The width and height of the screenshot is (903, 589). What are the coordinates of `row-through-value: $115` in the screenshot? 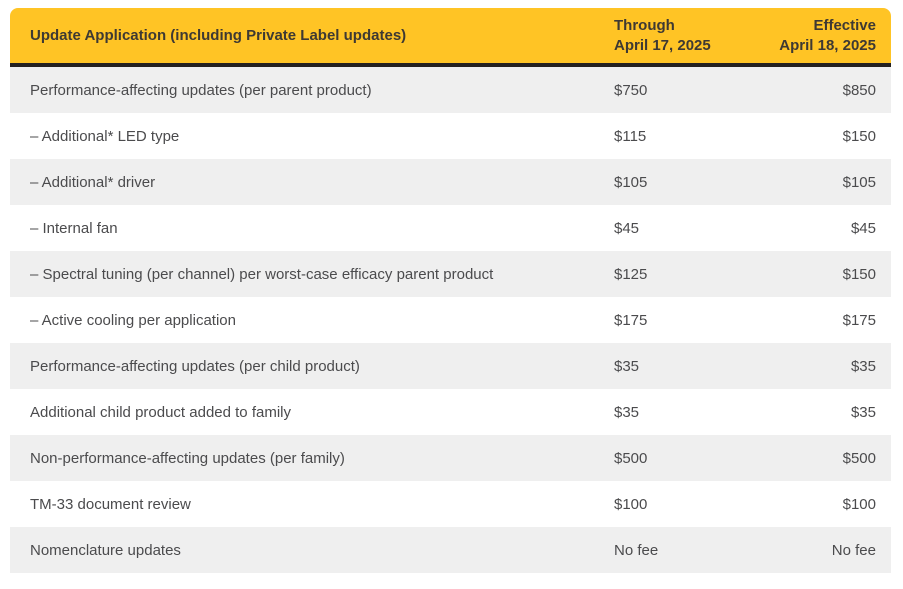 It's located at (630, 136).